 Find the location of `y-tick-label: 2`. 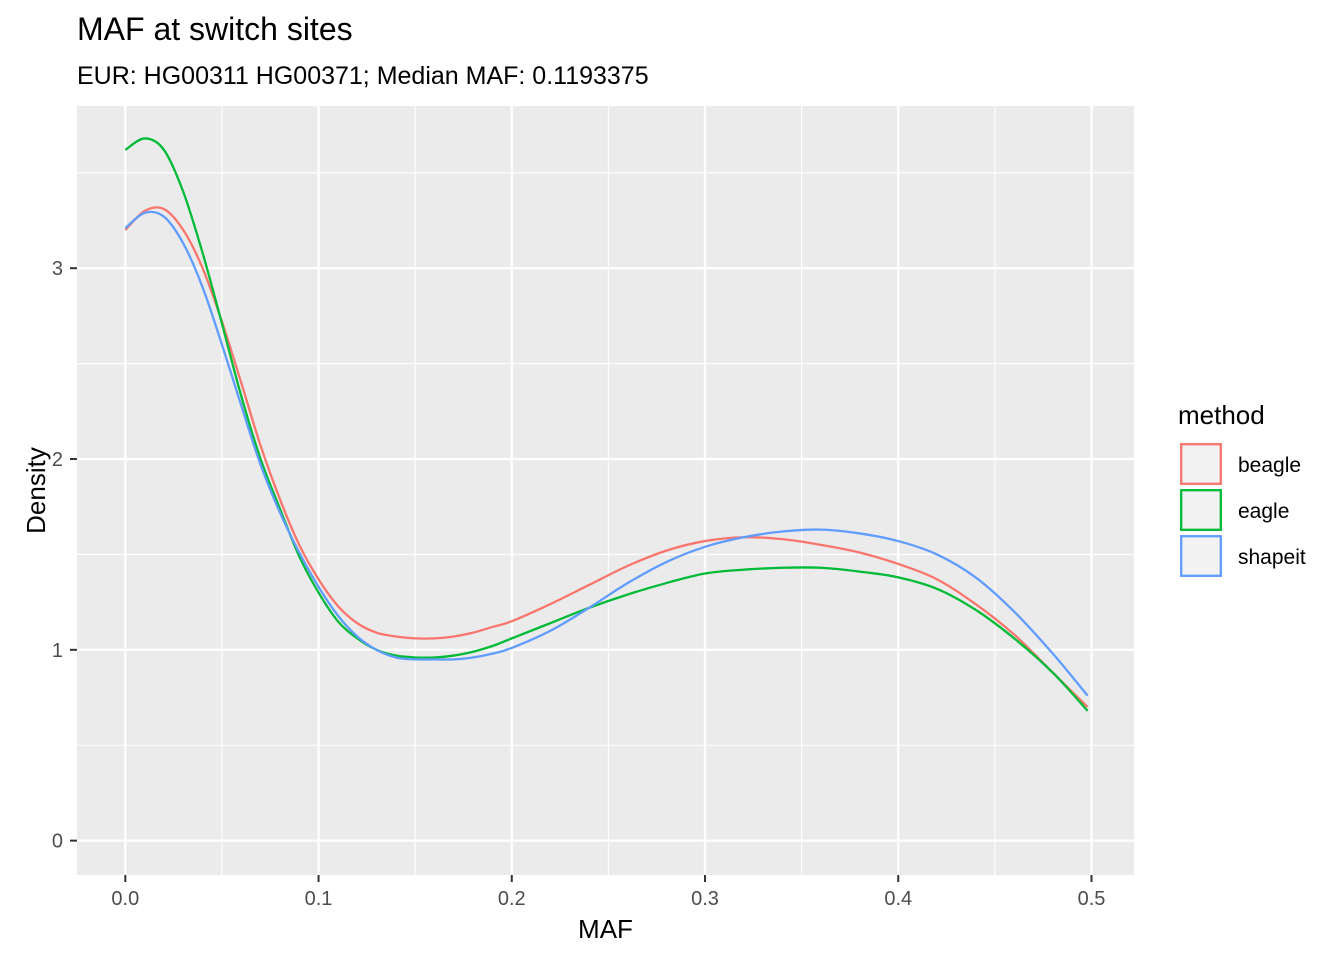

y-tick-label: 2 is located at coordinates (57, 460).